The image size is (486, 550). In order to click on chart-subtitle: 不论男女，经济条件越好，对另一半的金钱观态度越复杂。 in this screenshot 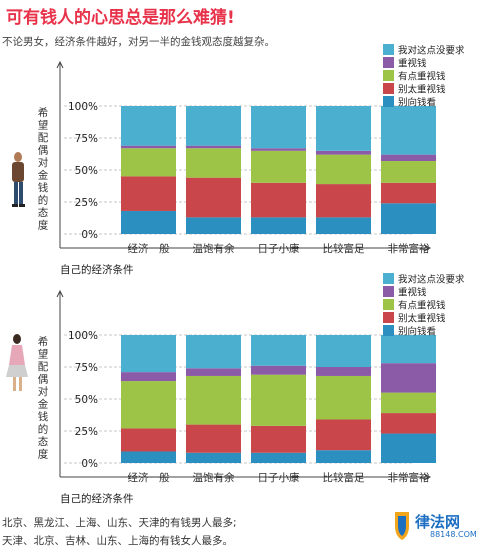, I will do `click(138, 42)`.